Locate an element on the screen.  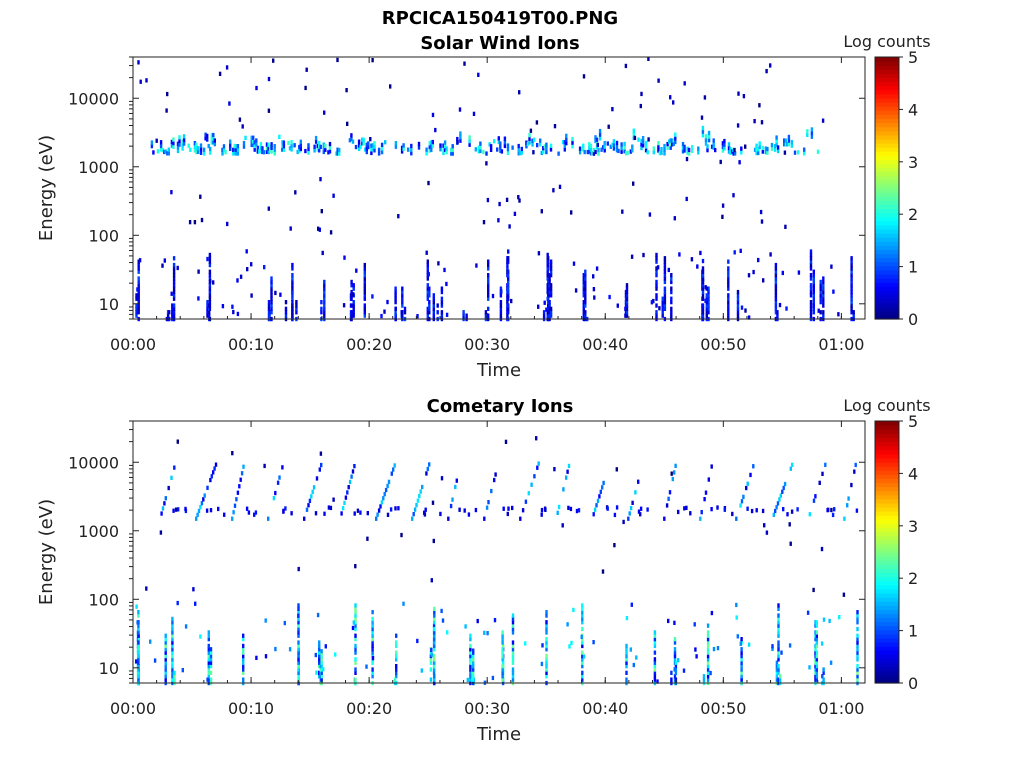
cometary-colorbar-title: Log counts is located at coordinates (886, 405).